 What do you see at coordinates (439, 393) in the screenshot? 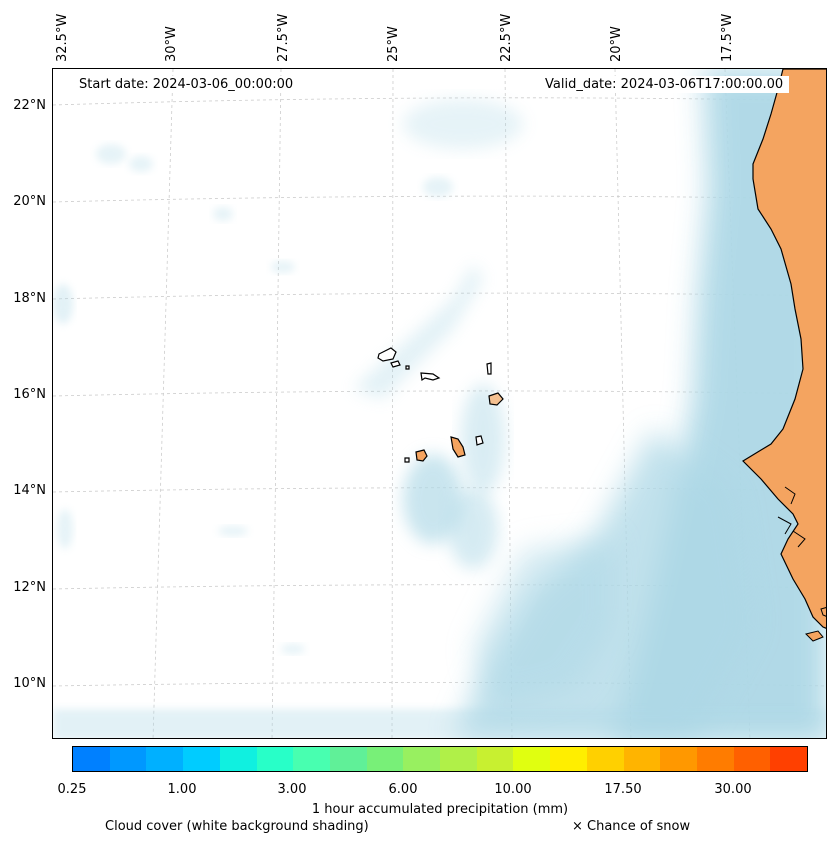
I see `gridline-lat-16n` at bounding box center [439, 393].